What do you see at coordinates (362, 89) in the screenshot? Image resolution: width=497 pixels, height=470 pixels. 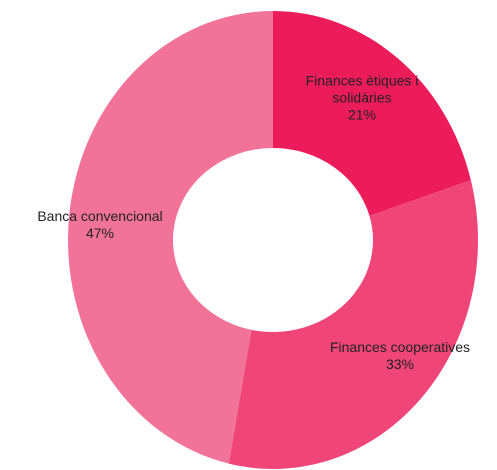 I see `category: Finances ètiques i solidàries` at bounding box center [362, 89].